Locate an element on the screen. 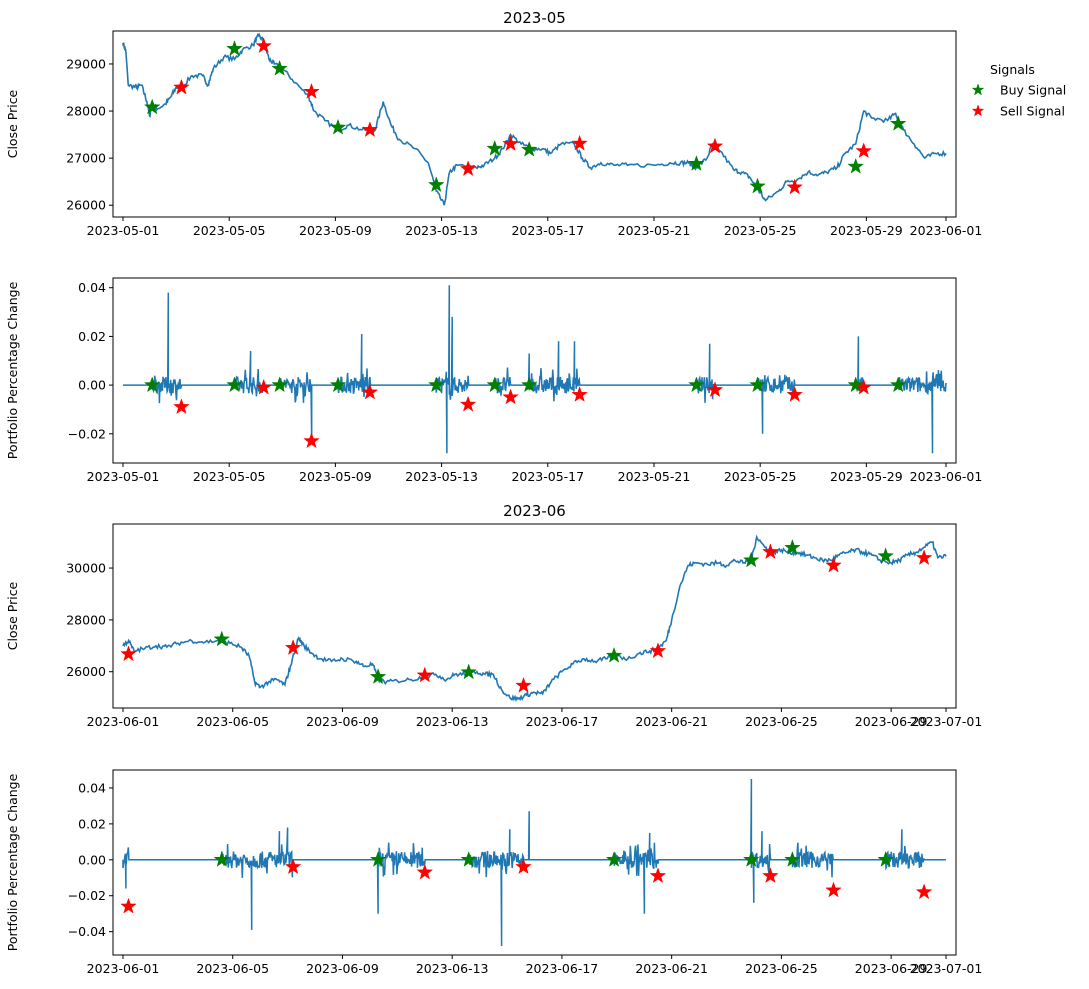 Image resolution: width=1089 pixels, height=989 pixels. x-tick-label: 2023-05-29 is located at coordinates (866, 230).